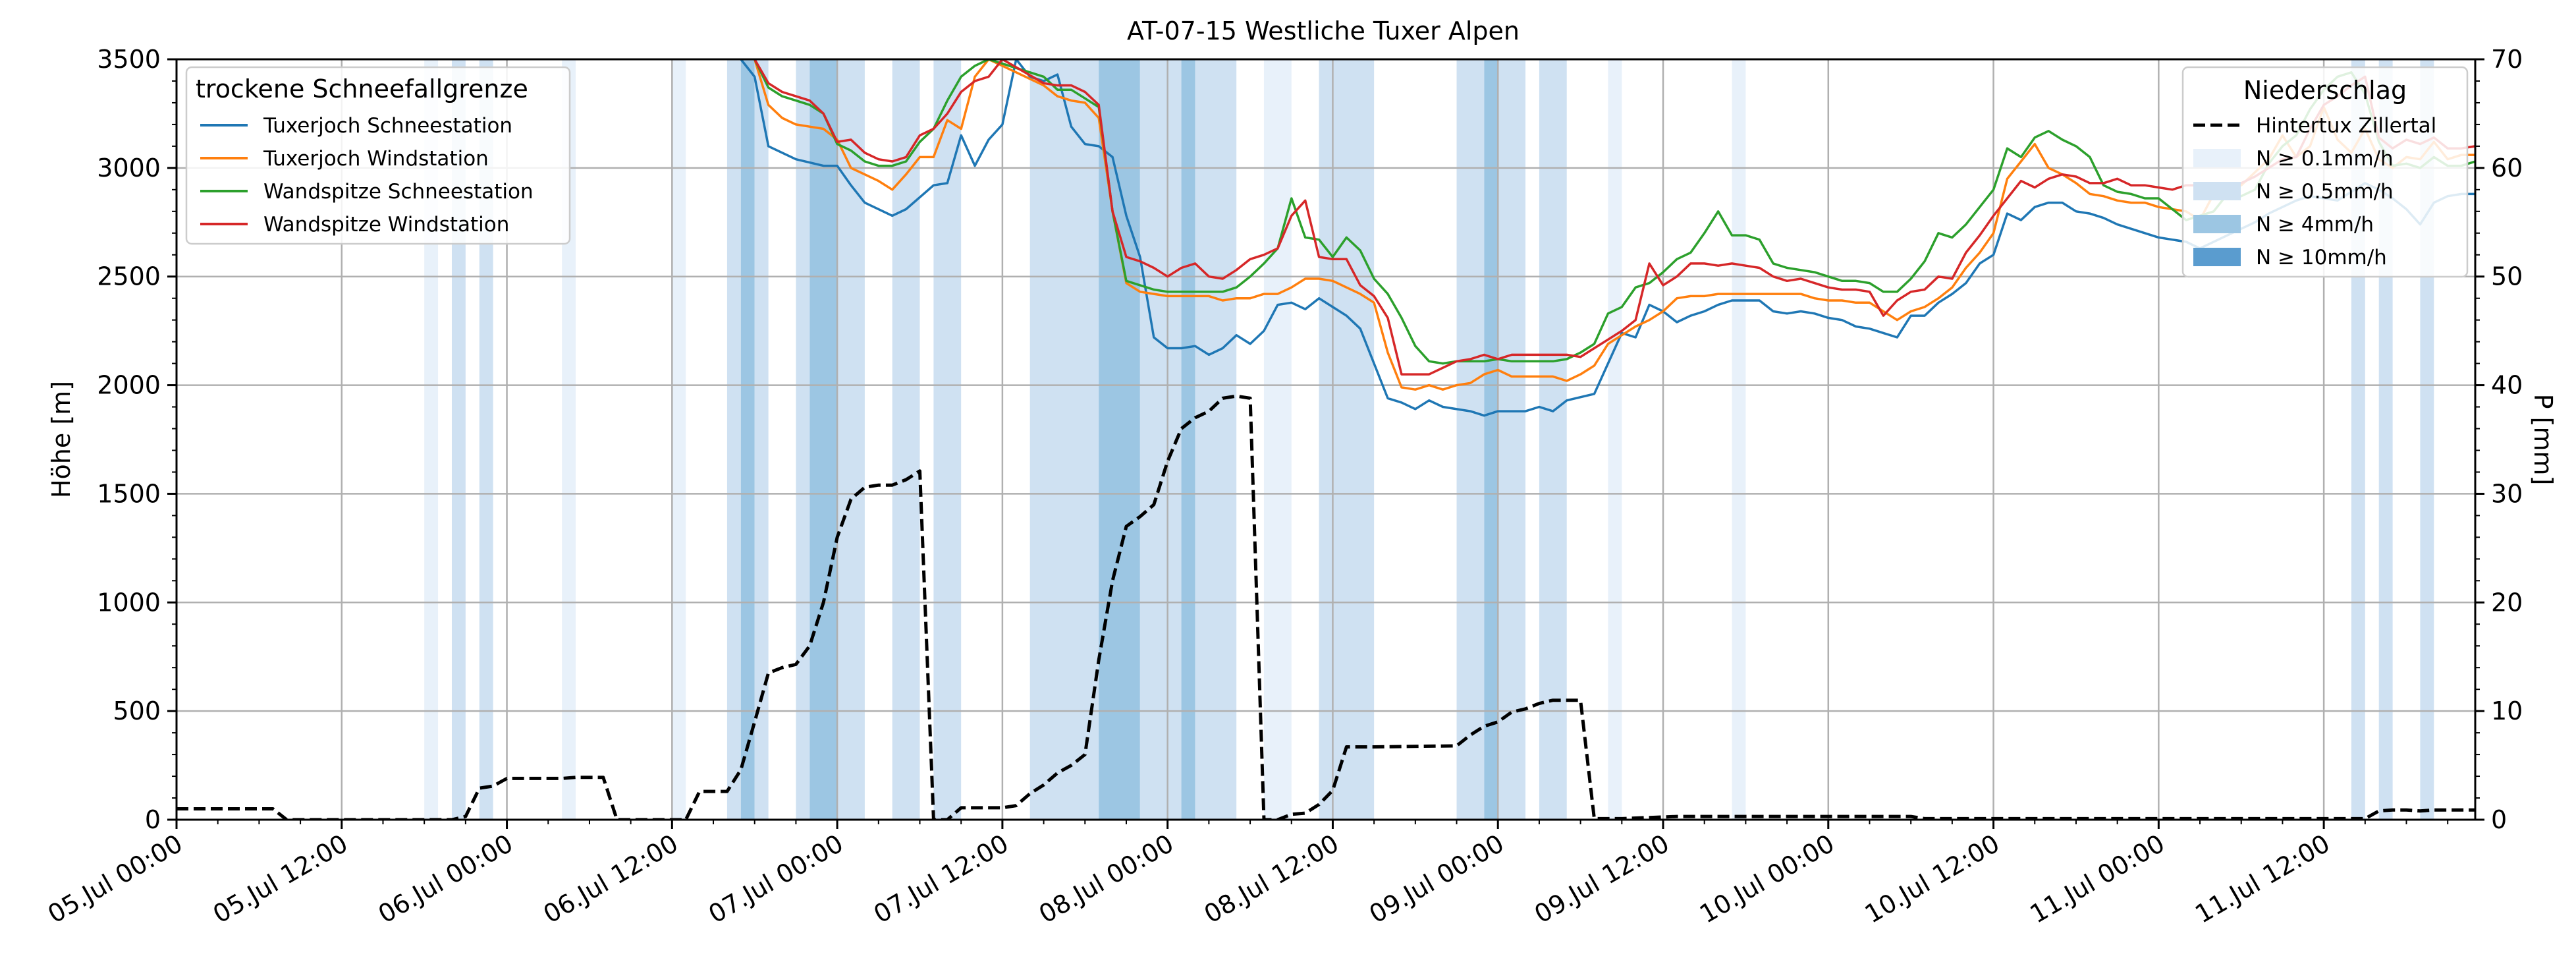 The width and height of the screenshot is (2576, 964). I want to click on y-tick-label: 0, so click(153, 819).